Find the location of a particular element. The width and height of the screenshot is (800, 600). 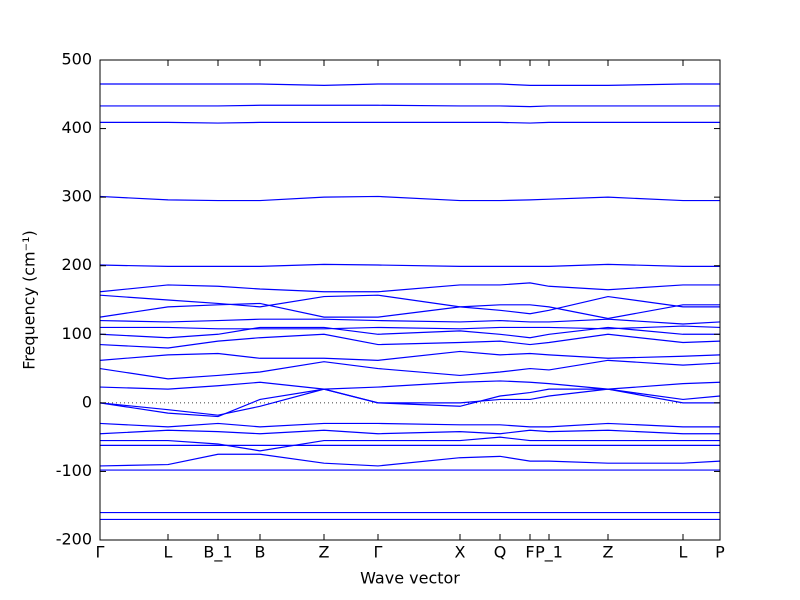

x-tick-label: F is located at coordinates (529, 552).